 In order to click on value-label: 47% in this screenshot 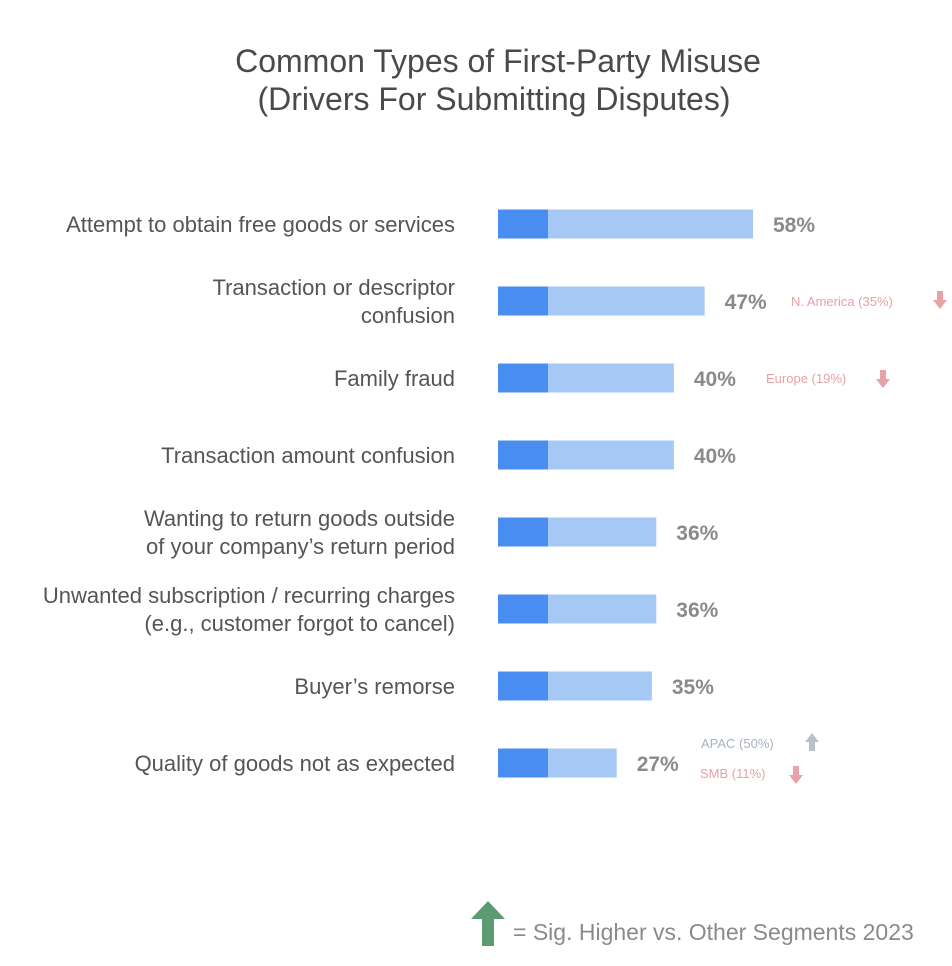, I will do `click(746, 302)`.